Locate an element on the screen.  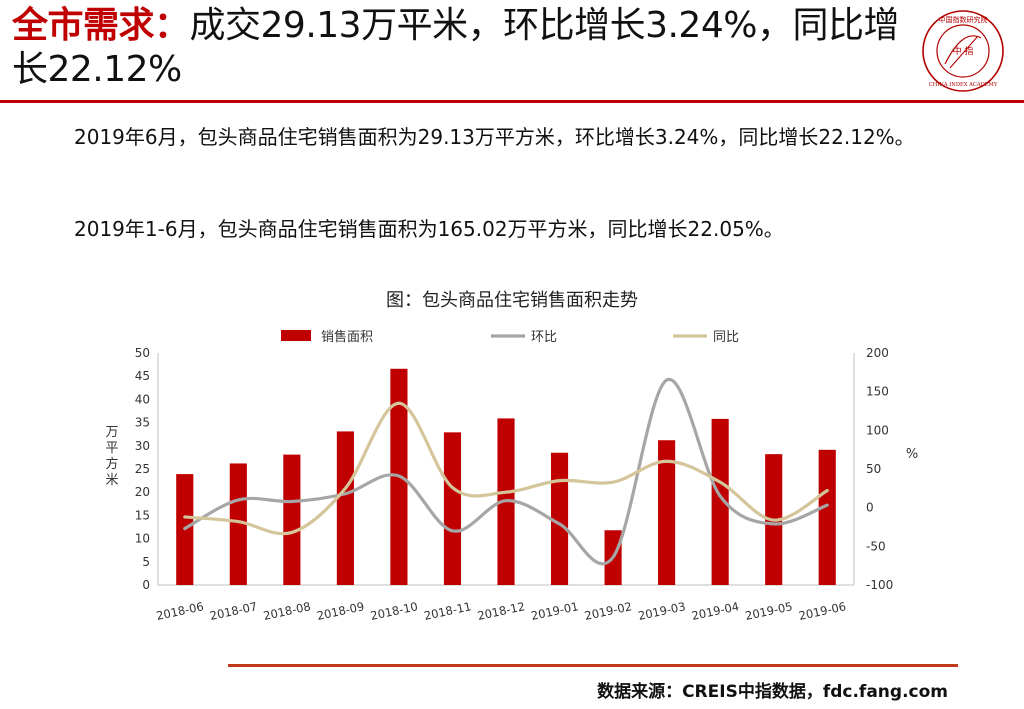
page-title: 全市需求：成交29.13万平米，环比增长3.24%，同比增长22.12% is located at coordinates (462, 48).